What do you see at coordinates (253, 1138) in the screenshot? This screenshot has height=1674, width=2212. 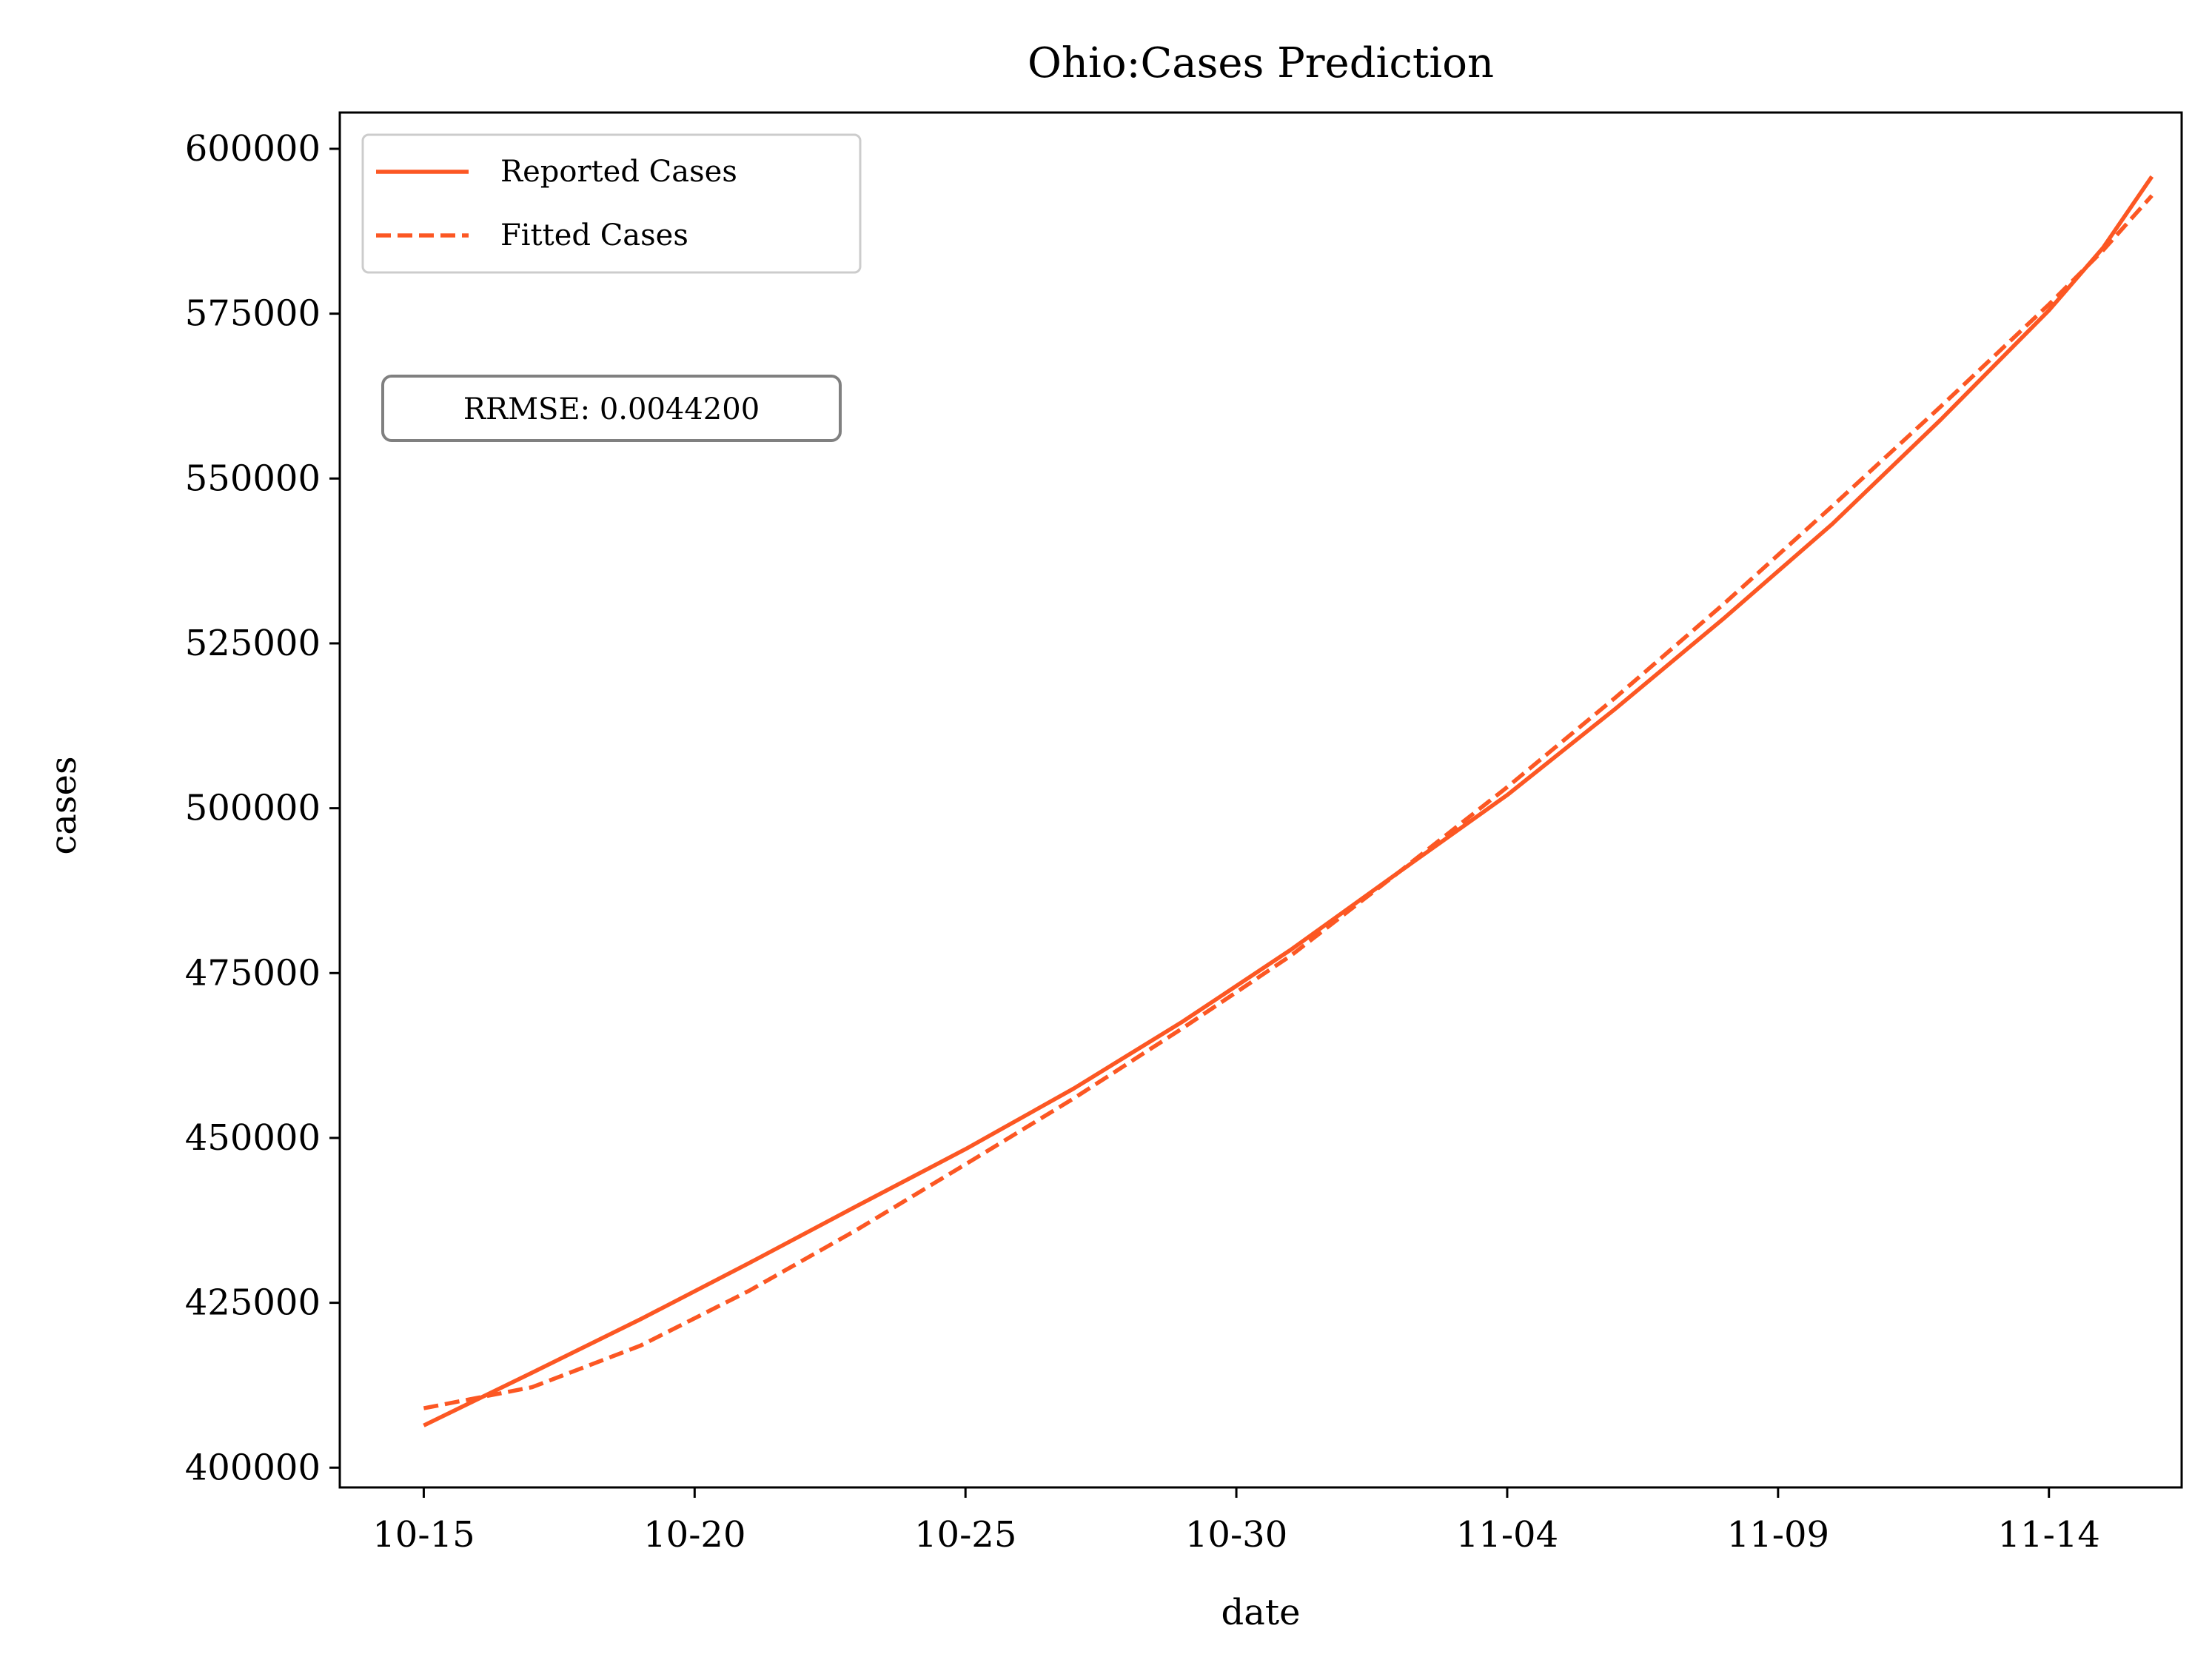 I see `y-tick-label: 450000` at bounding box center [253, 1138].